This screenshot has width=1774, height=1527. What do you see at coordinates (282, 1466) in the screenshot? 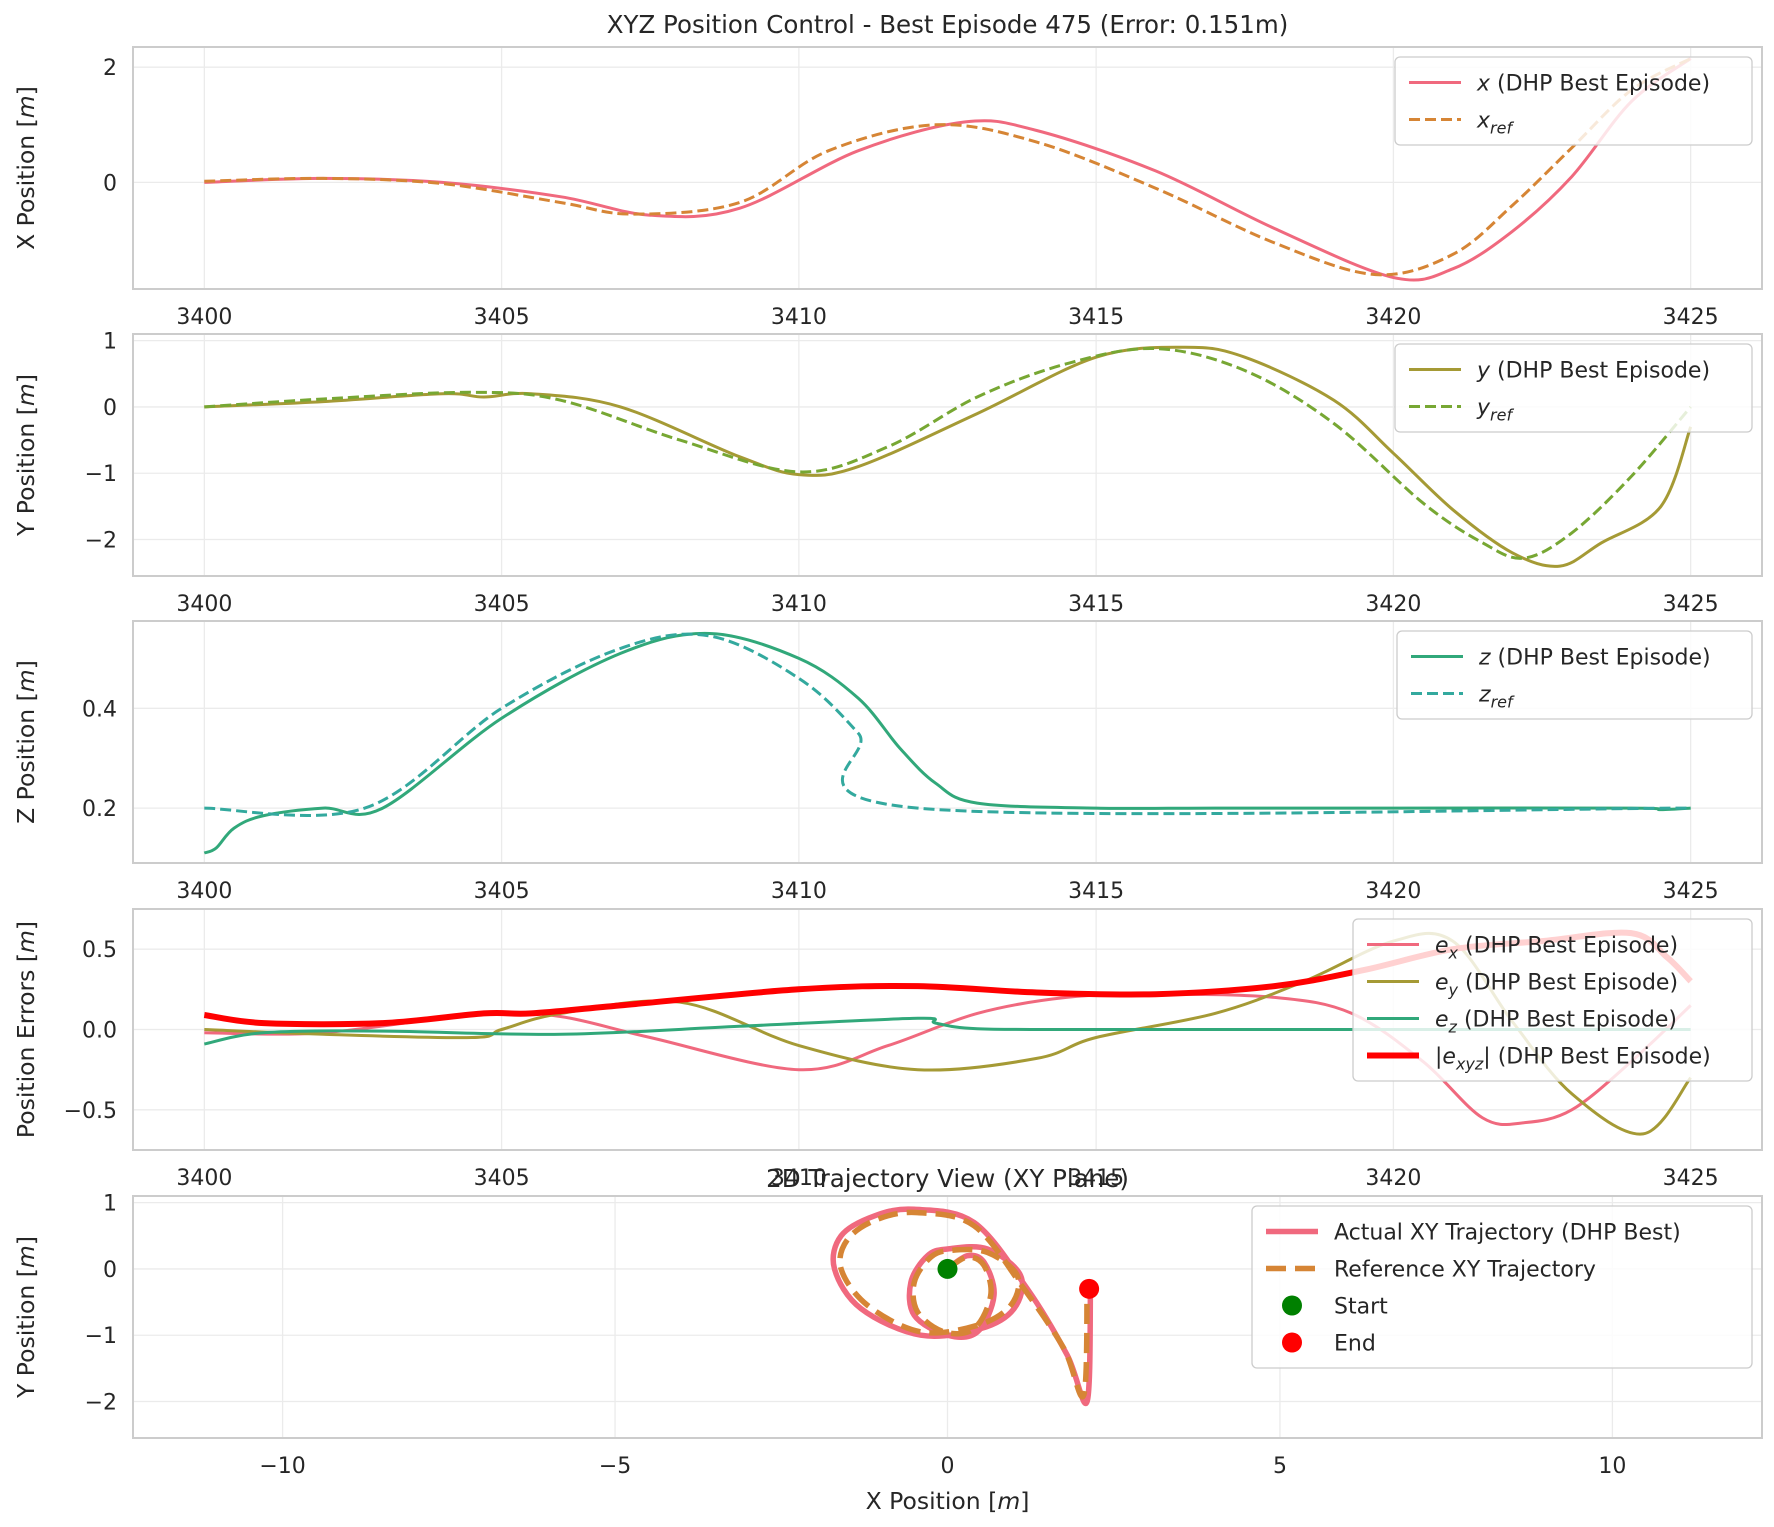
I see `x-tick-label: −10` at bounding box center [282, 1466].